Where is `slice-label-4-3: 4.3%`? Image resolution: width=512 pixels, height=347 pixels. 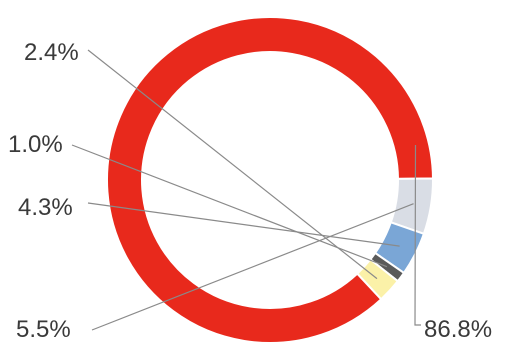 slice-label-4-3: 4.3% is located at coordinates (45, 207).